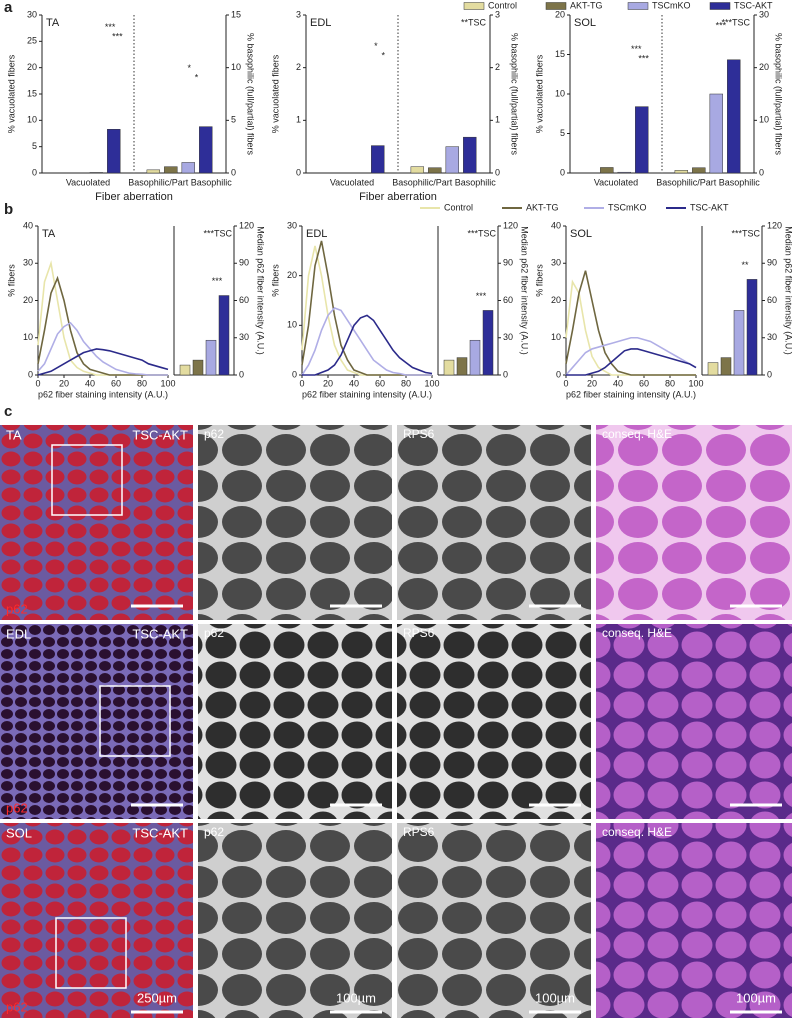 The height and width of the screenshot is (1025, 792). What do you see at coordinates (103, 394) in the screenshot?
I see `x-axis-label: p62 fiber staining intensity (A.U.)` at bounding box center [103, 394].